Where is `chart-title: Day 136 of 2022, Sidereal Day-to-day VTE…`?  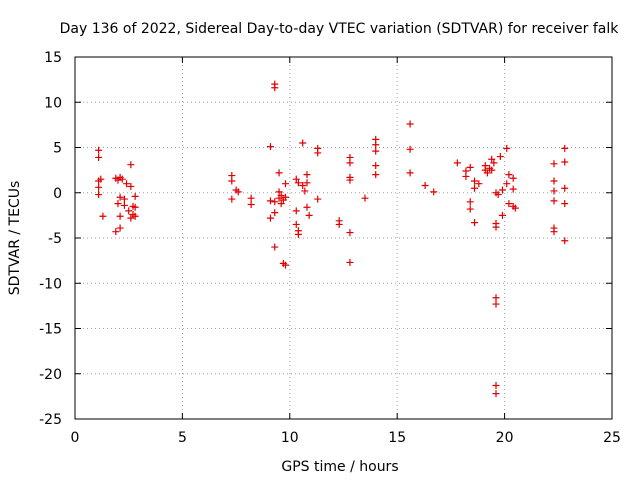 chart-title: Day 136 of 2022, Sidereal Day-to-day VTE… is located at coordinates (340, 29).